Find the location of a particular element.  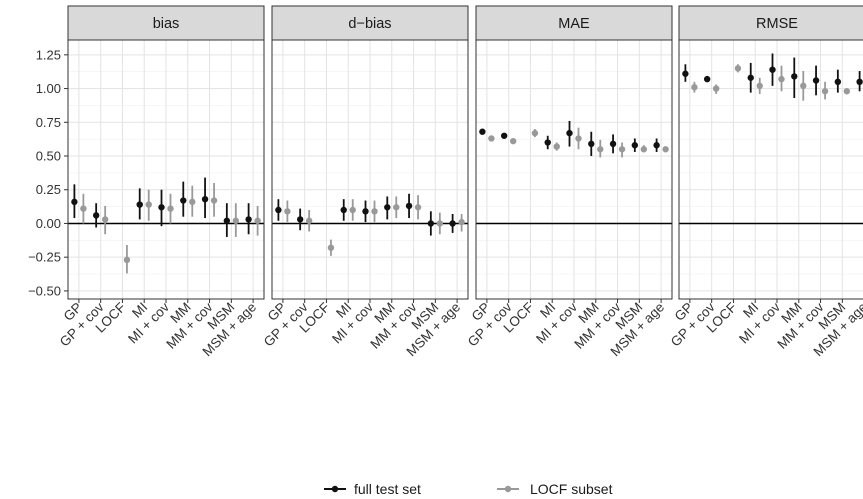

marks-d-bias is located at coordinates (370, 224).